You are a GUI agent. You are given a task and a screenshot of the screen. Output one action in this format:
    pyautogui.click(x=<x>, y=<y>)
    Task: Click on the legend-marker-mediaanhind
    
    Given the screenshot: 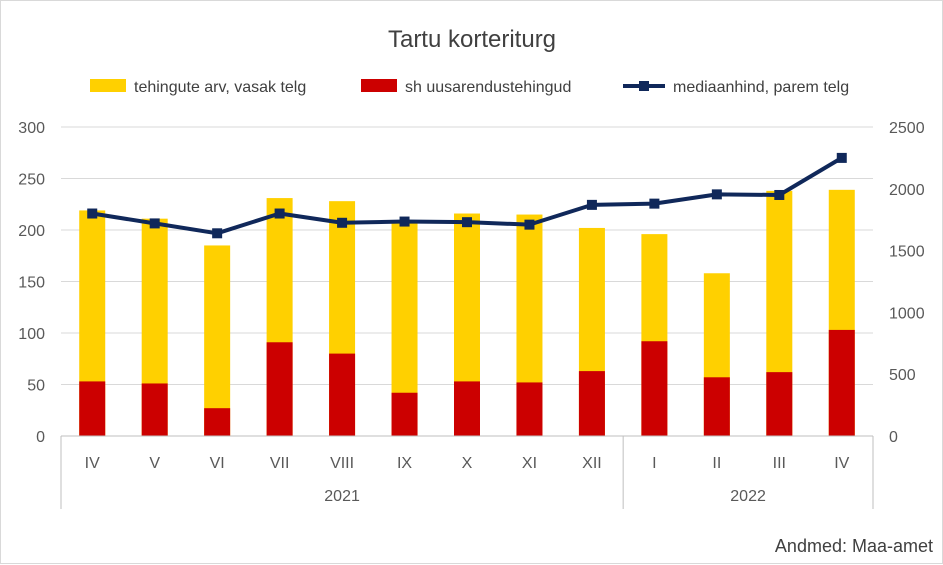 What is the action you would take?
    pyautogui.click(x=644, y=86)
    